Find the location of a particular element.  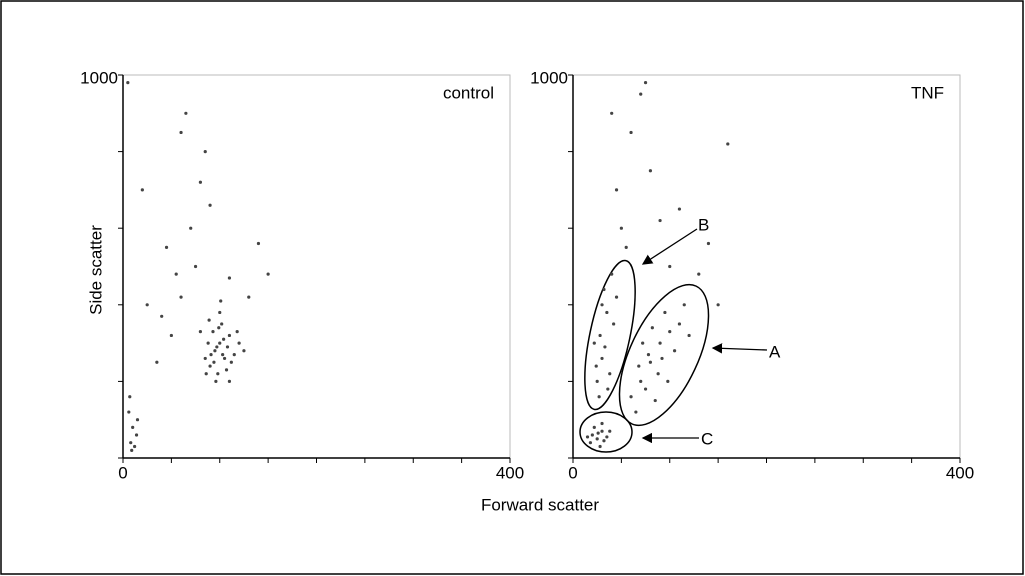

annotation: C is located at coordinates (707, 438).